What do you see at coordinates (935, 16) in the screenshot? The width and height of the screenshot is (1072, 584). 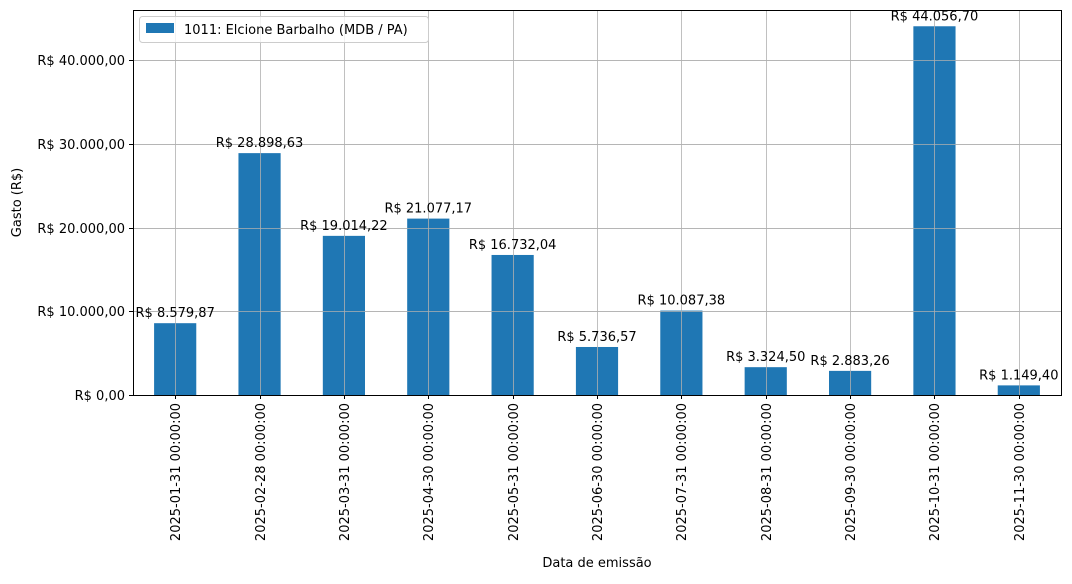 I see `bar-value-label: R$ 44.056,70` at bounding box center [935, 16].